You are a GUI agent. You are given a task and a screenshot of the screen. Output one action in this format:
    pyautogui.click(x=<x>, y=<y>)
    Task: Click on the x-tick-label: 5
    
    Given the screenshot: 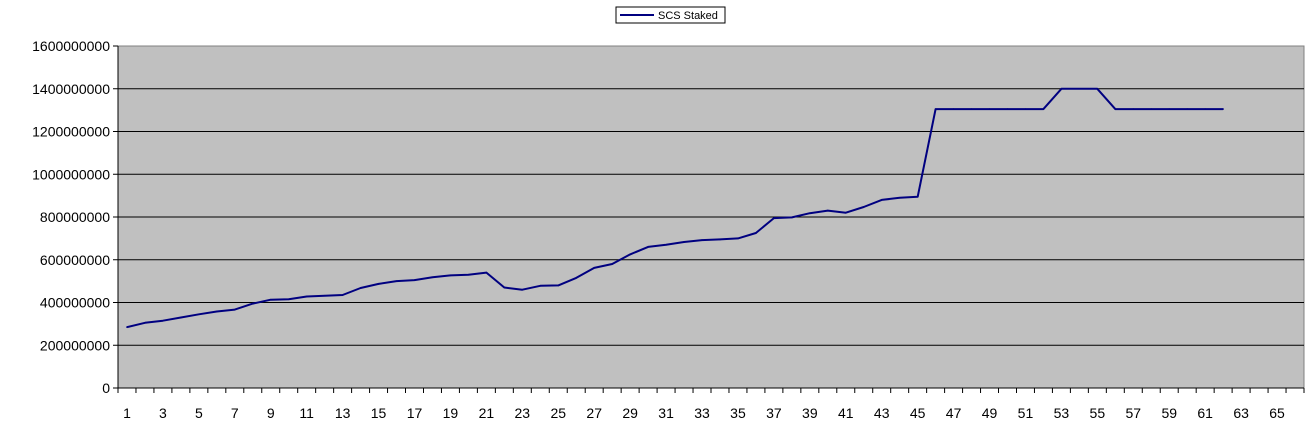 What is the action you would take?
    pyautogui.click(x=199, y=413)
    